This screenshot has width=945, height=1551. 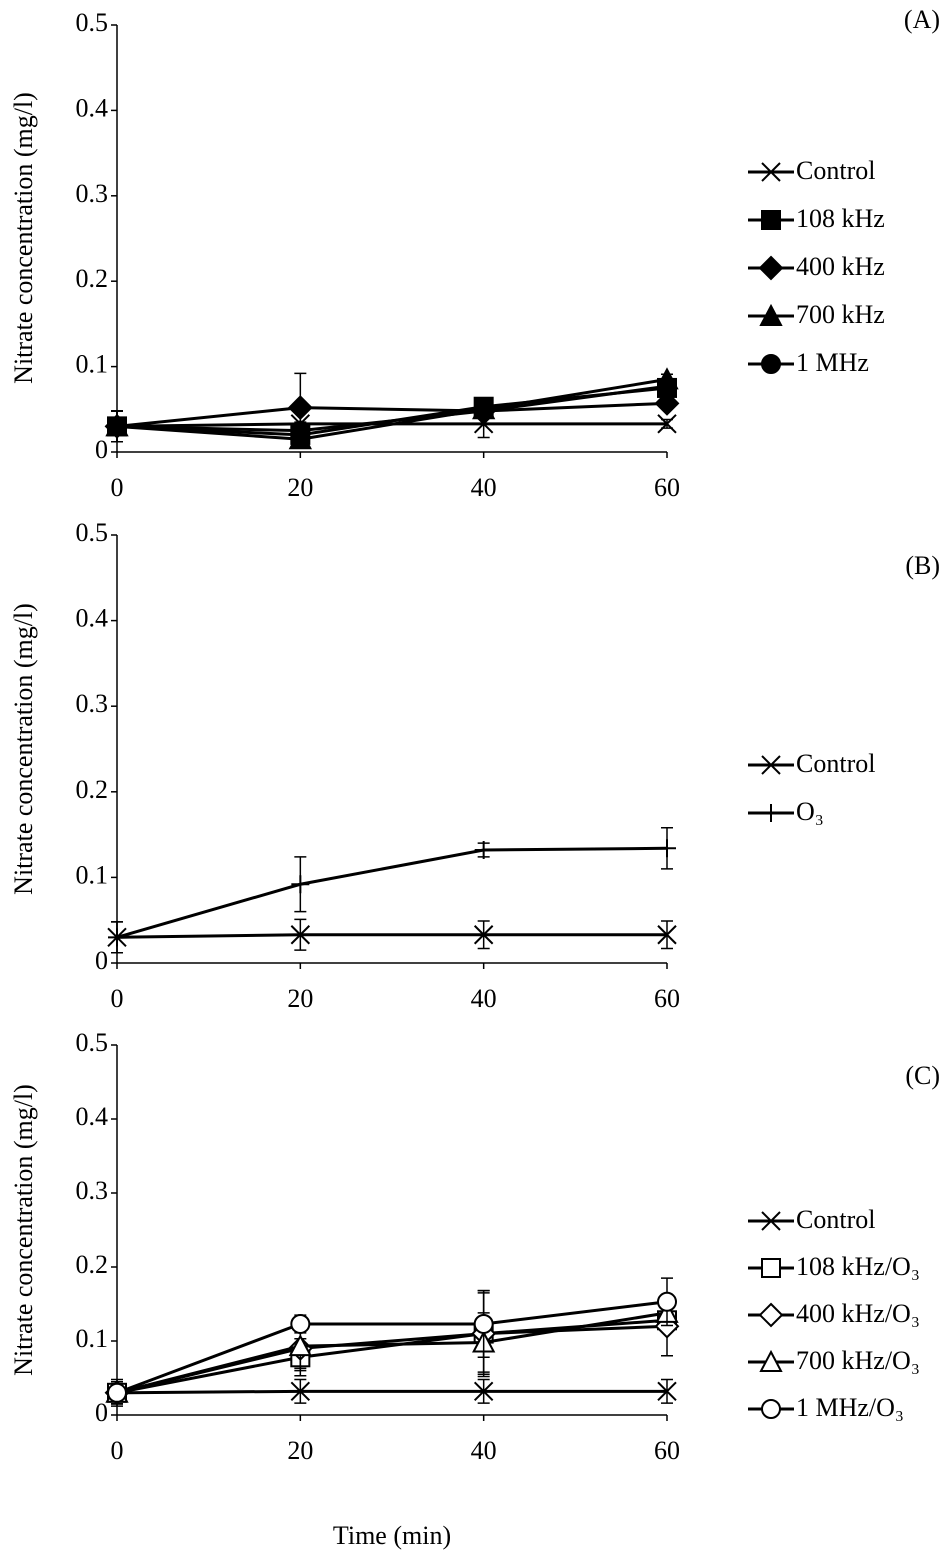 I want to click on legend-label: 700 kHz/O₃, so click(x=858, y=1360).